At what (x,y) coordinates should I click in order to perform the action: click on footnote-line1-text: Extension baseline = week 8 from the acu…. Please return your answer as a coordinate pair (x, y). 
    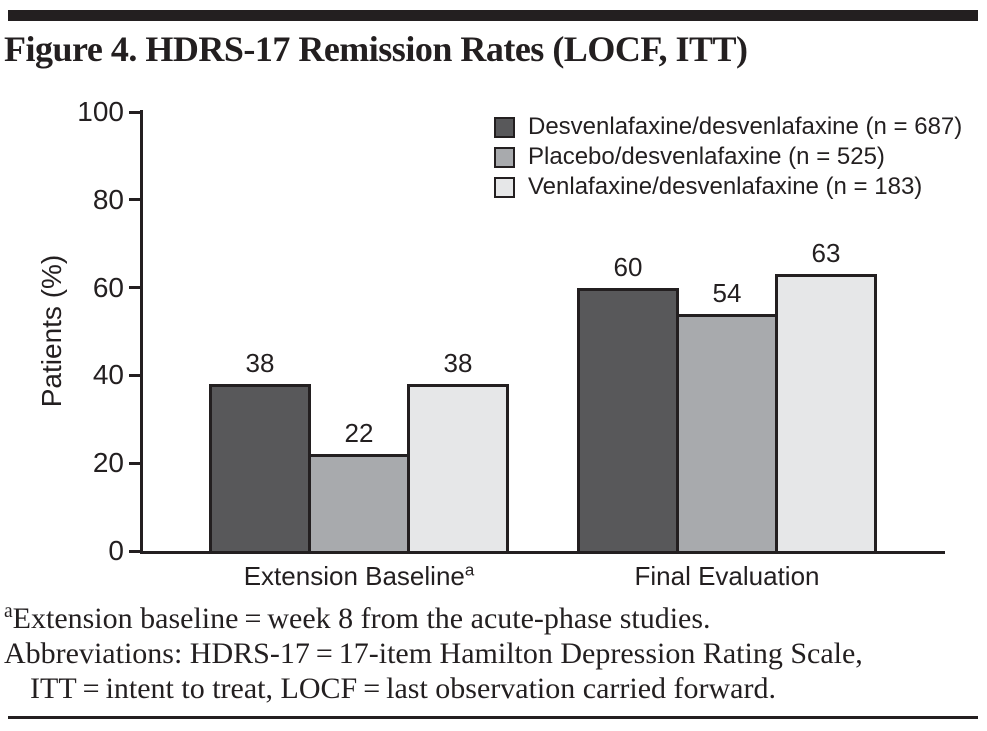
    Looking at the image, I should click on (361, 618).